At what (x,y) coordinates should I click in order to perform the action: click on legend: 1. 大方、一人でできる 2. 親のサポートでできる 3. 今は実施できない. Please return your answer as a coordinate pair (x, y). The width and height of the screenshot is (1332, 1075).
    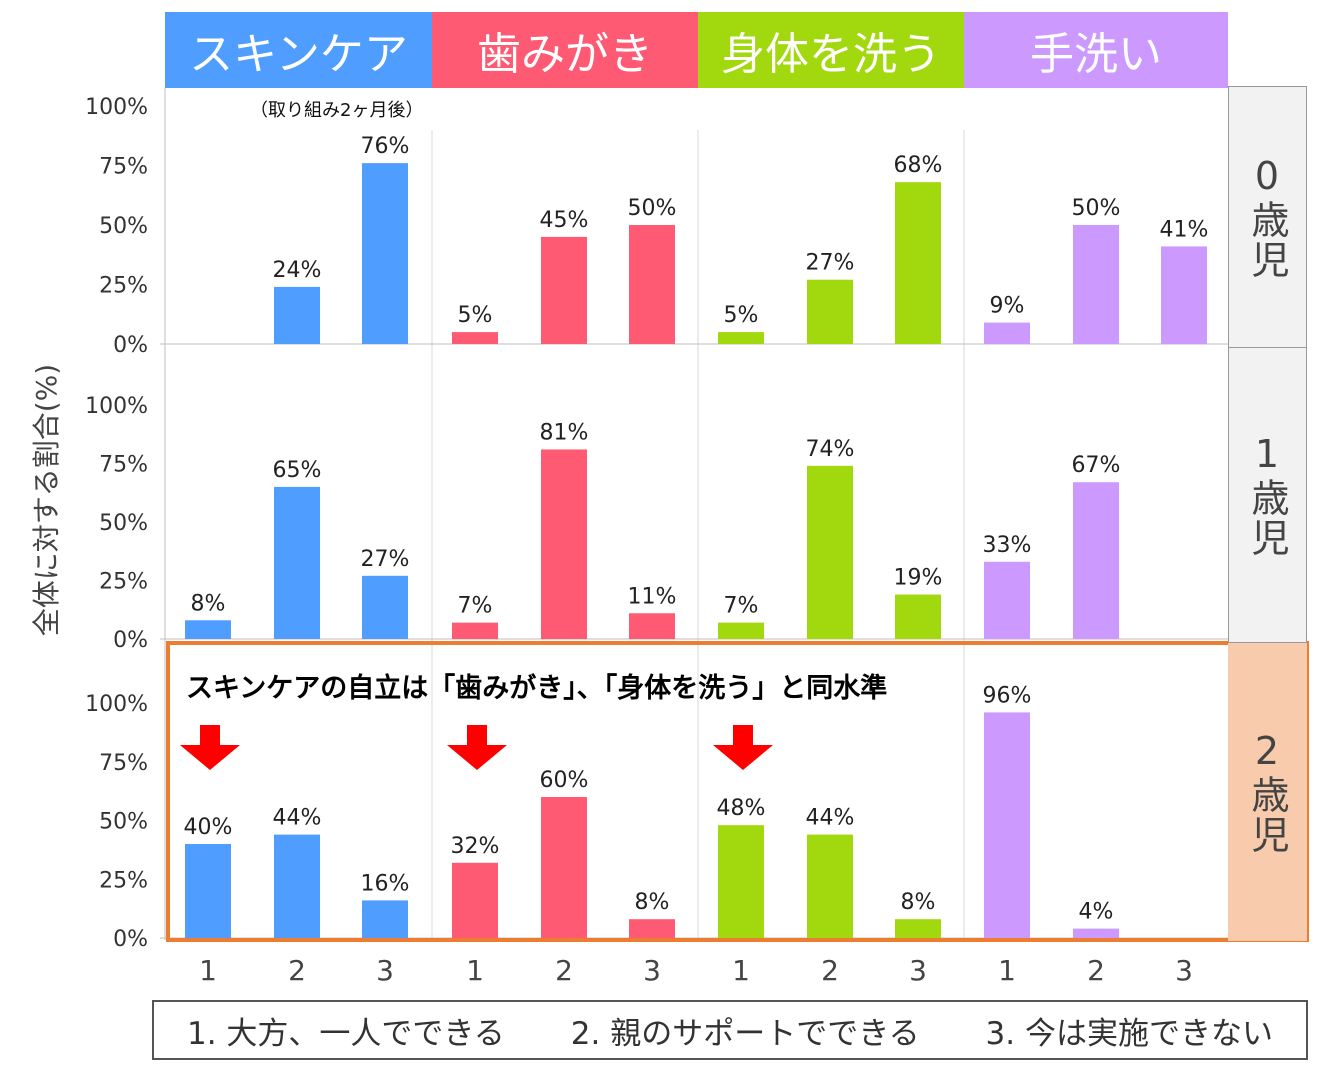
    Looking at the image, I should click on (730, 1030).